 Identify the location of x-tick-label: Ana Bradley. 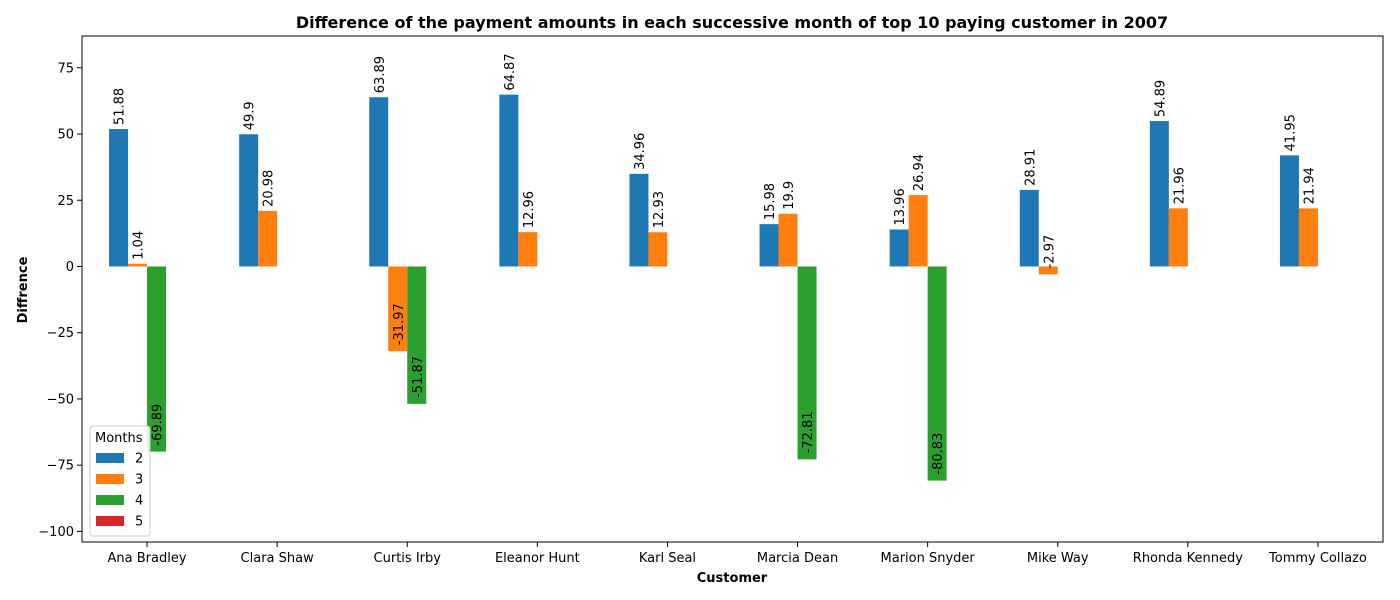
(147, 558).